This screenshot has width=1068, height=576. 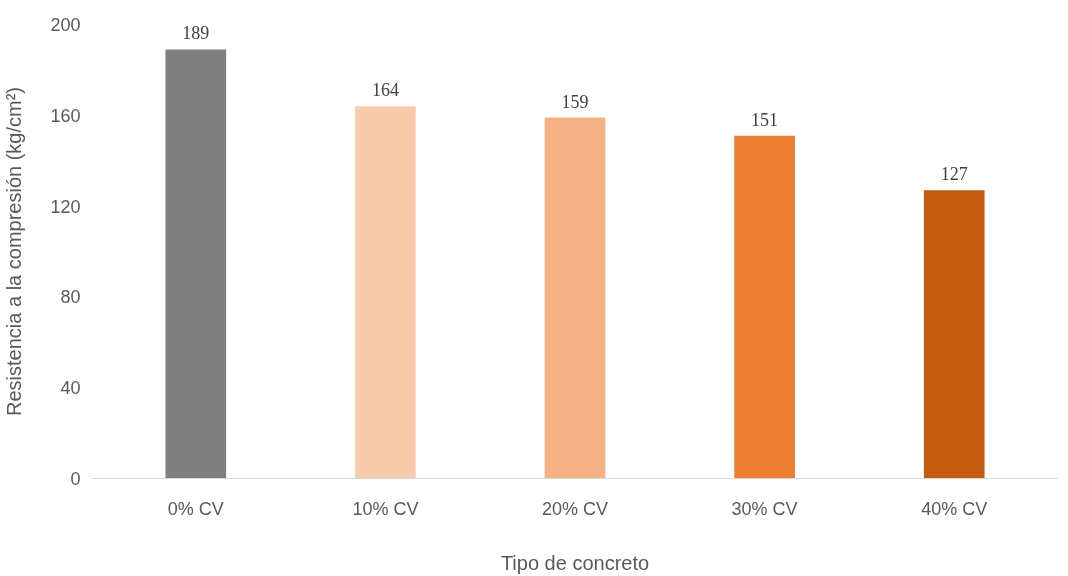 What do you see at coordinates (385, 90) in the screenshot?
I see `data-label: 164` at bounding box center [385, 90].